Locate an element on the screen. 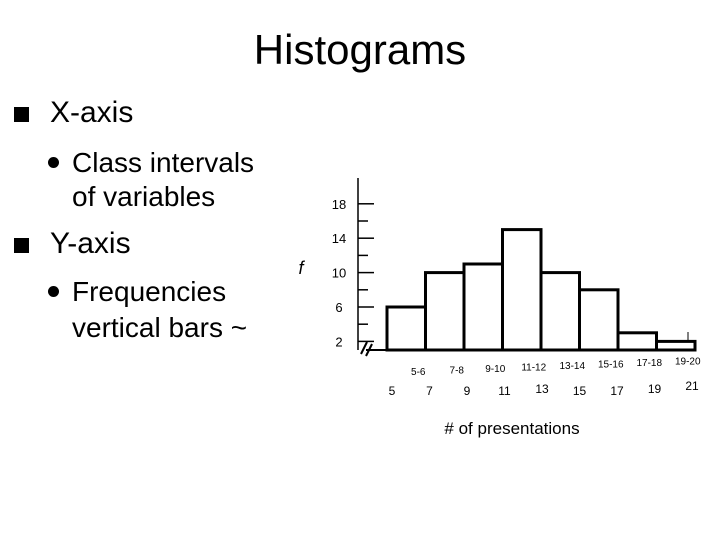 The image size is (720, 540). boundary-label: 11 is located at coordinates (504, 391).